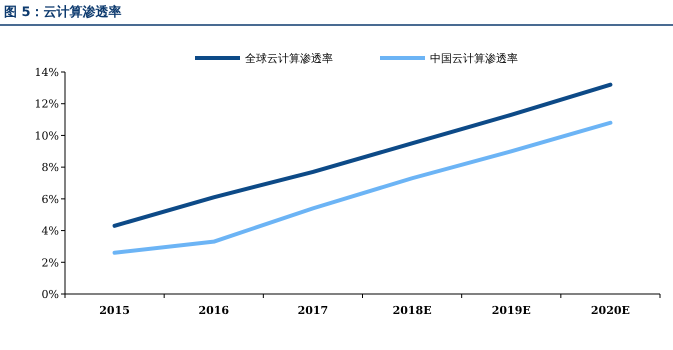 The width and height of the screenshot is (673, 350). I want to click on x-tick-label: 2020E, so click(610, 310).